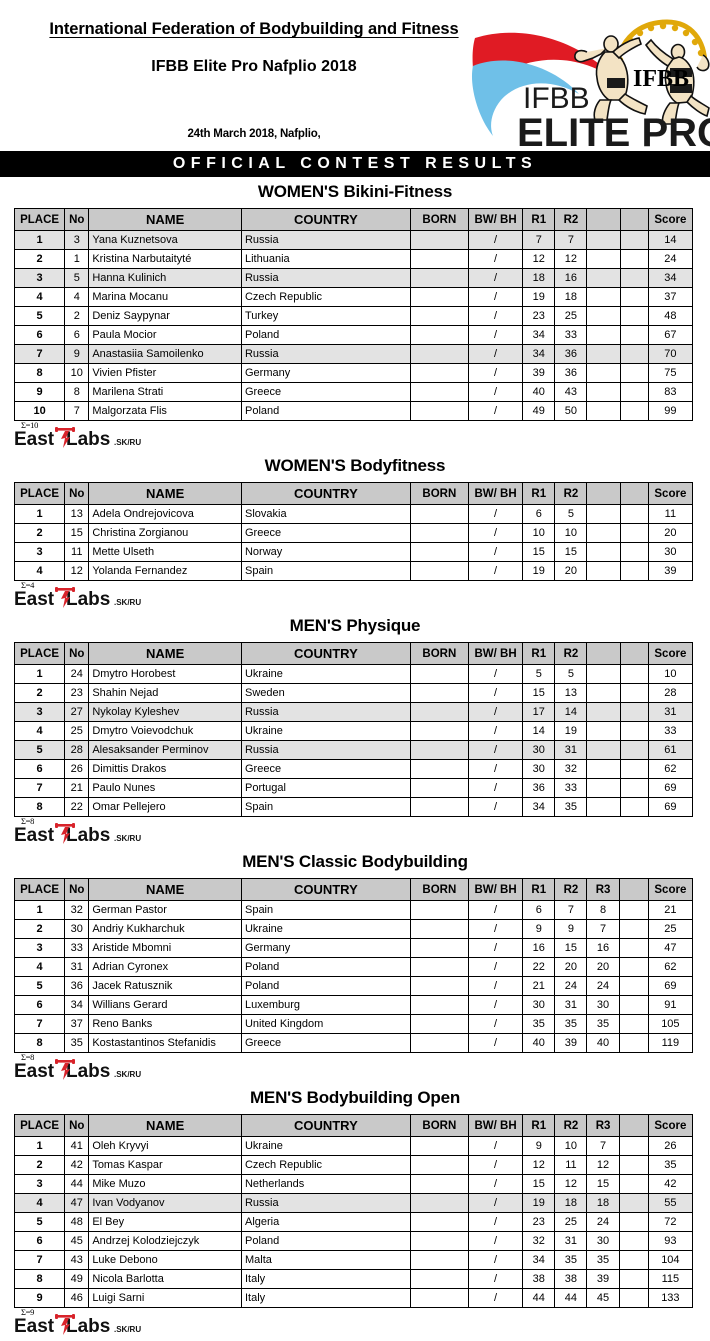 The image size is (710, 1341). I want to click on cell-r2: 11, so click(571, 1165).